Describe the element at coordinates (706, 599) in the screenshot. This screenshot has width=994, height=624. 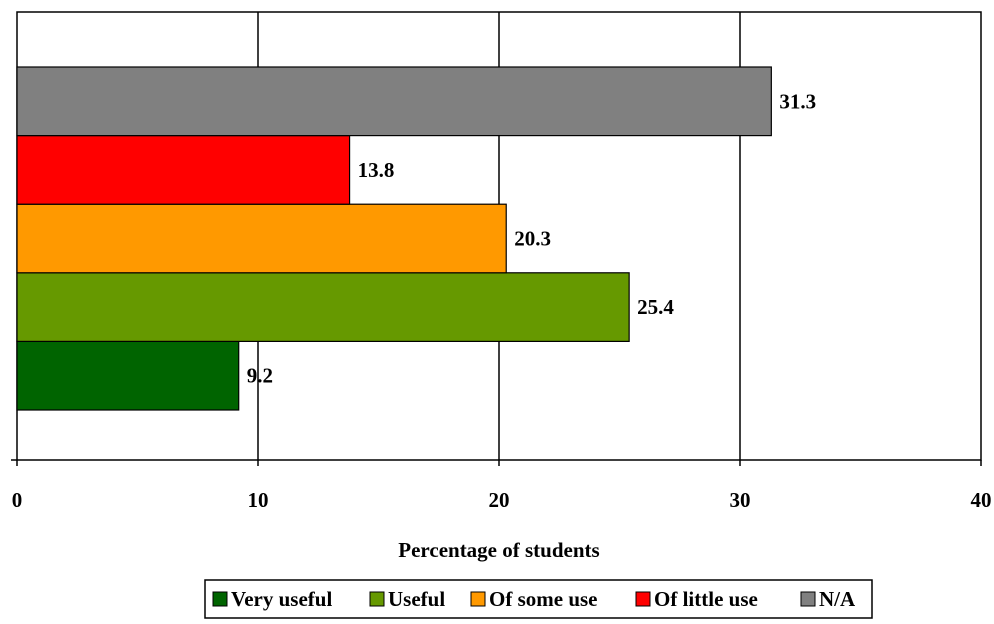
I see `legend-label: Of little use` at that location.